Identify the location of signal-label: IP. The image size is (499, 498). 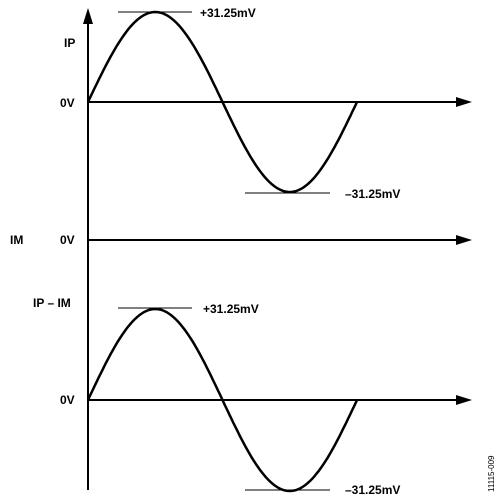
(69, 43).